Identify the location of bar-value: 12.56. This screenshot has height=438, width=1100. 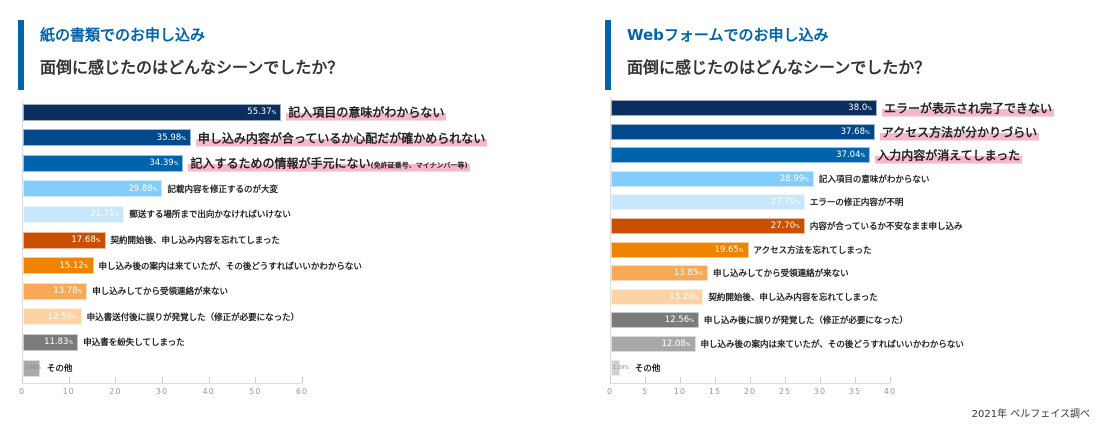
(677, 320).